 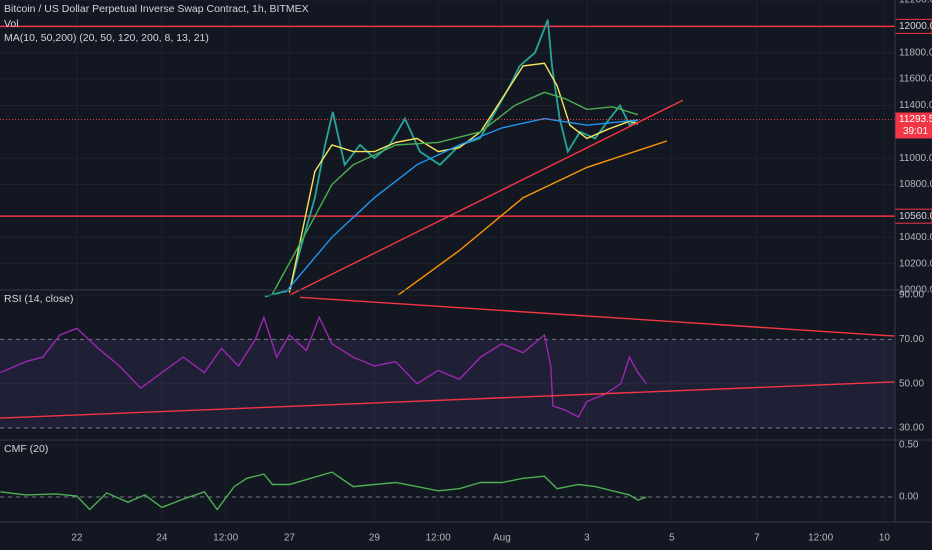 What do you see at coordinates (26, 449) in the screenshot?
I see `panel-title: CMF (20)` at bounding box center [26, 449].